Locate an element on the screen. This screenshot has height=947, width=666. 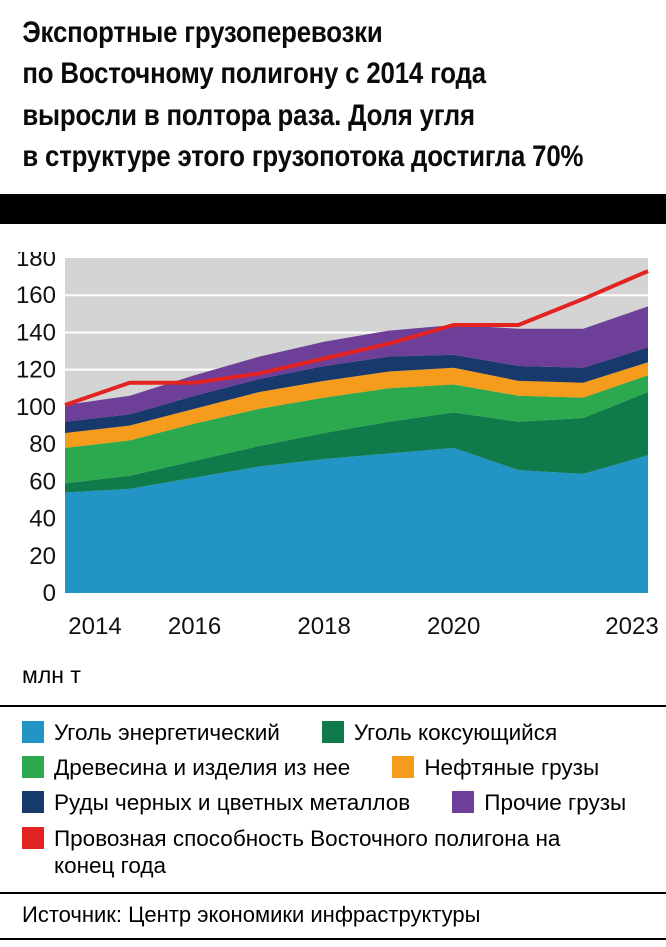
legend-bottom-rule is located at coordinates (333, 892).